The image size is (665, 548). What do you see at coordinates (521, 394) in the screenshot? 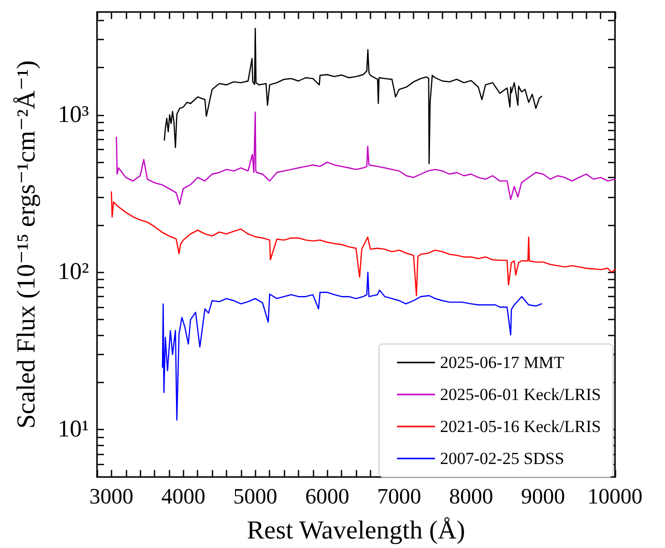
I see `legend-label: 2025-06-01 Keck/LRIS` at bounding box center [521, 394].